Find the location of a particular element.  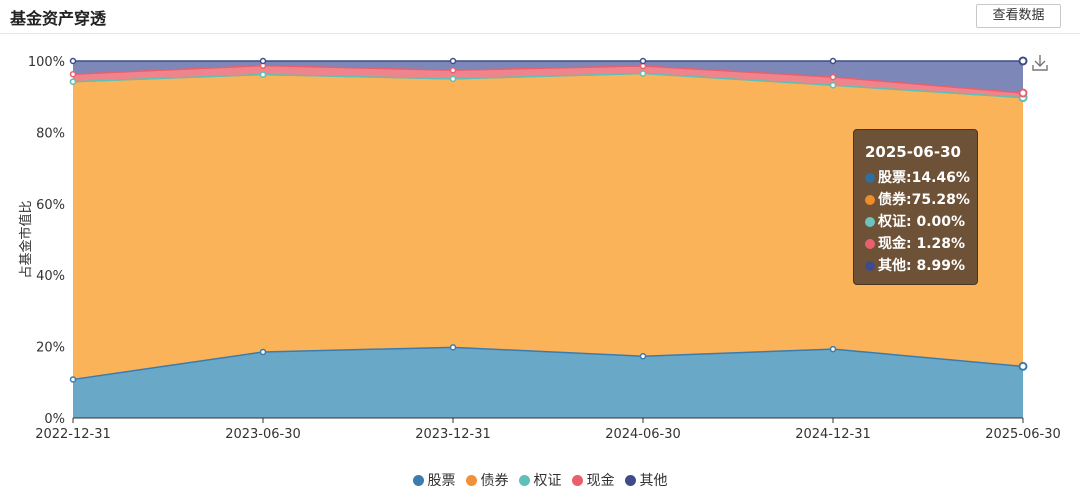

y-tick-label: 60% is located at coordinates (50, 205).